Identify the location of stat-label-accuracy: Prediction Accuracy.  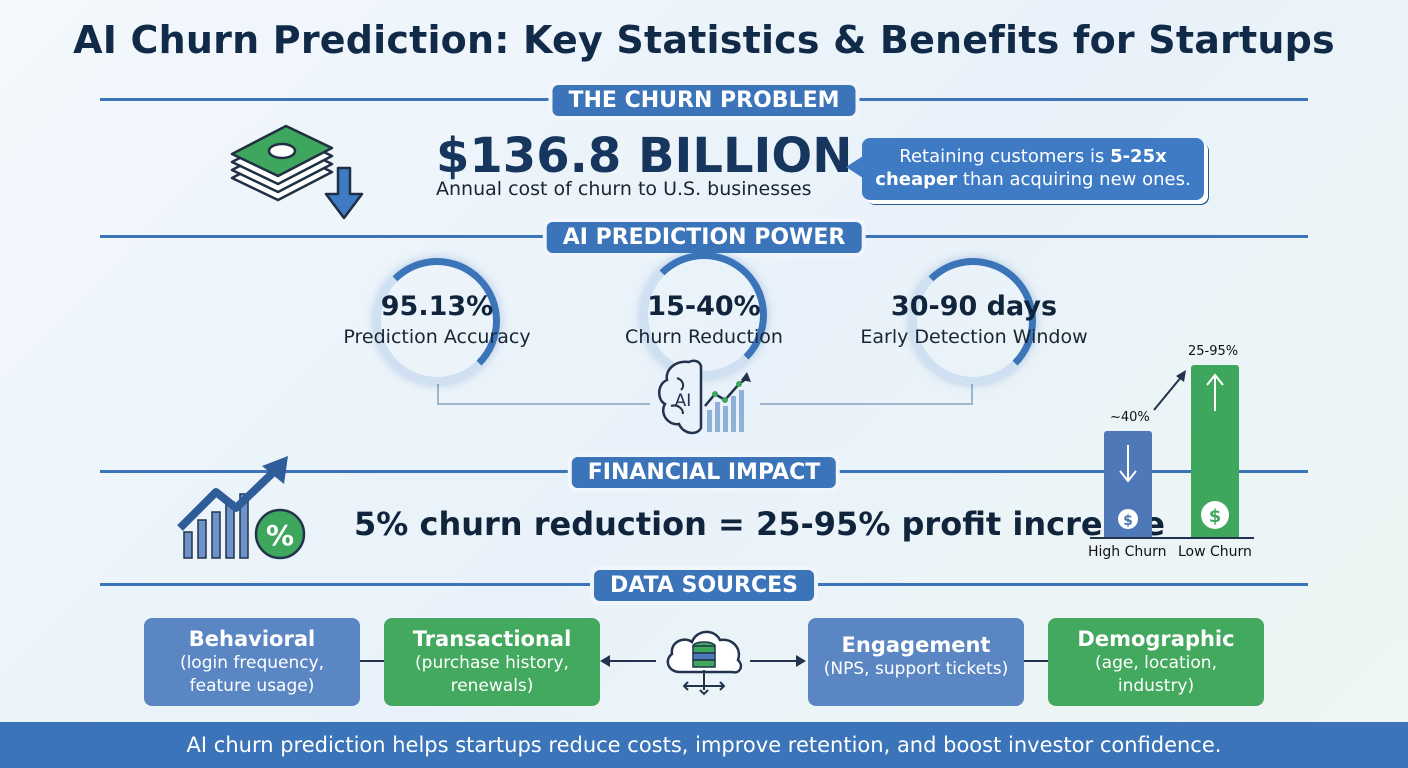
(437, 337).